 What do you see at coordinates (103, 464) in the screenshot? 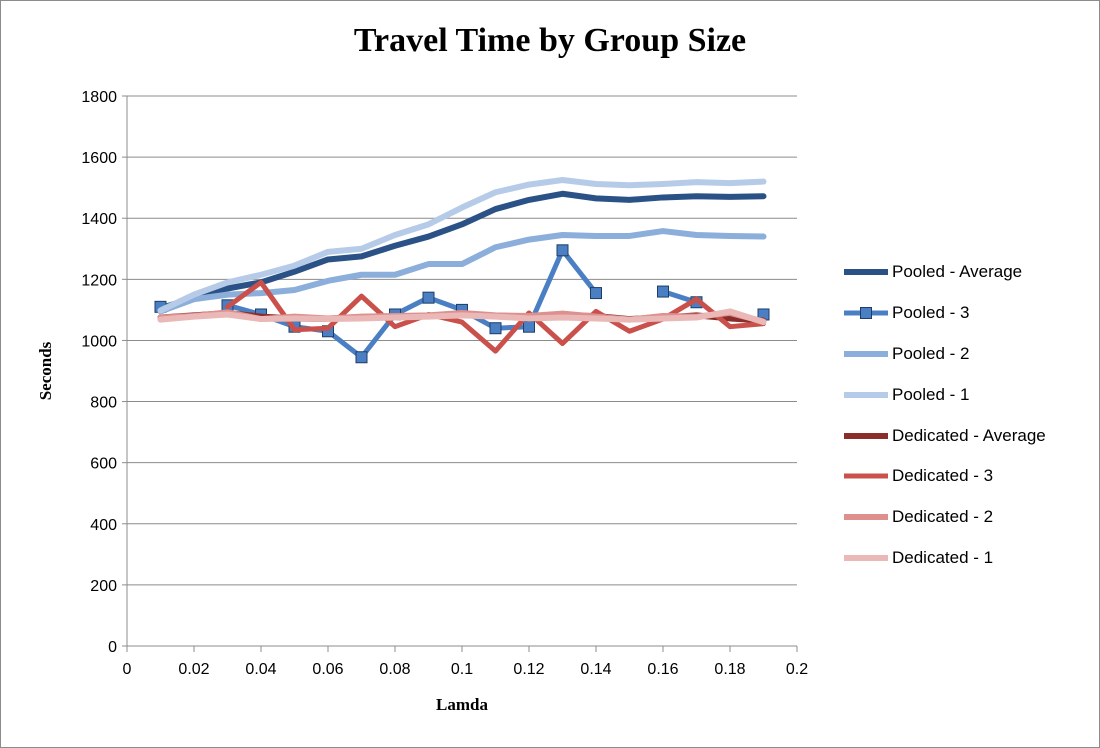
I see `y-tick-label: 600` at bounding box center [103, 464].